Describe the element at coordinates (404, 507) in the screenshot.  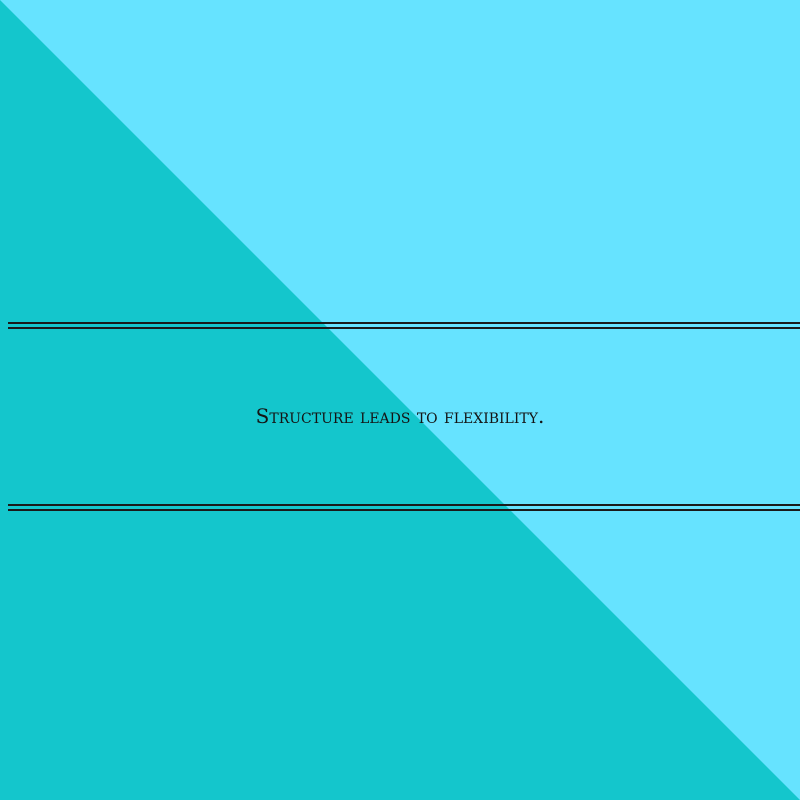
I see `bottom-double-rule` at that location.